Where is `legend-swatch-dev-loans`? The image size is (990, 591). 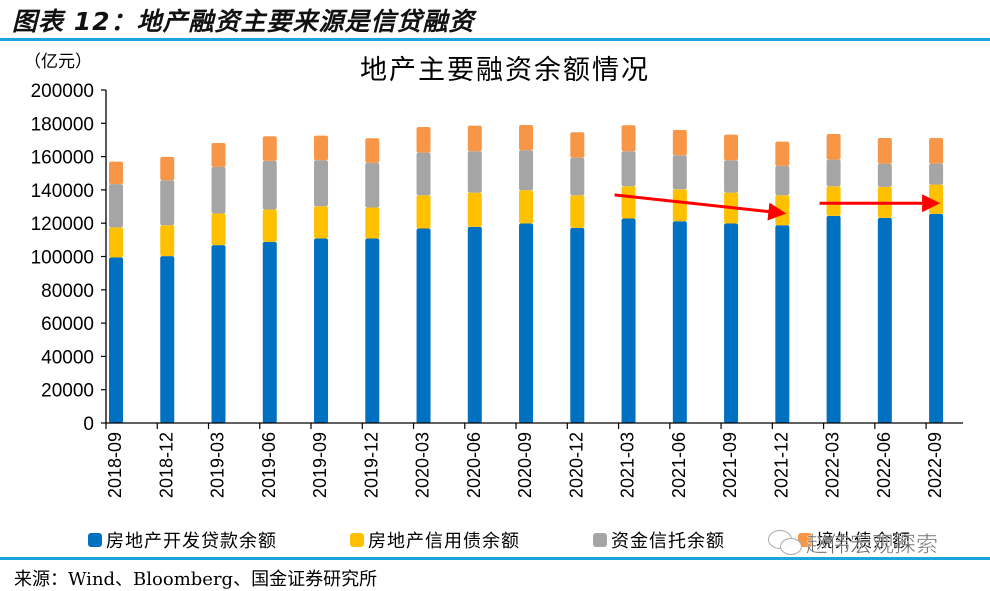 legend-swatch-dev-loans is located at coordinates (95, 540).